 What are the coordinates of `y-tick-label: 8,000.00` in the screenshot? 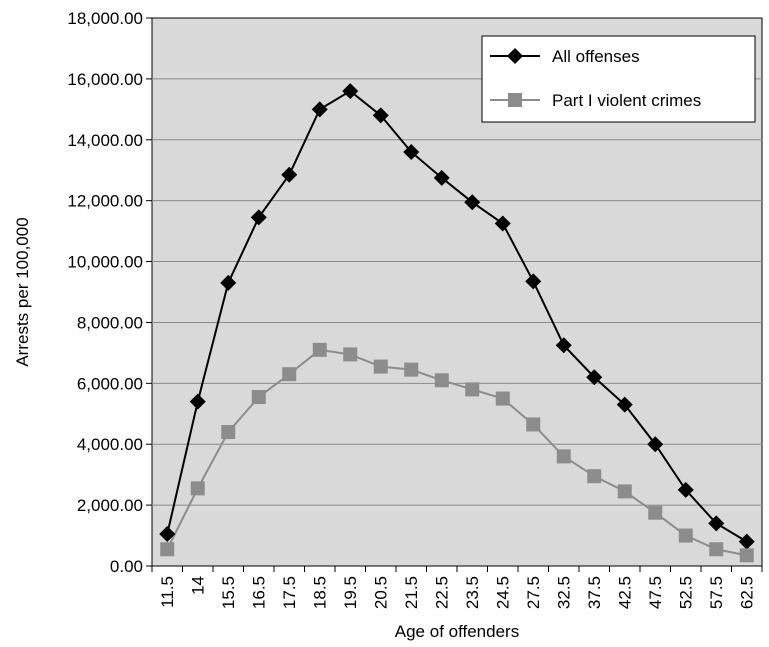 It's located at (110, 322).